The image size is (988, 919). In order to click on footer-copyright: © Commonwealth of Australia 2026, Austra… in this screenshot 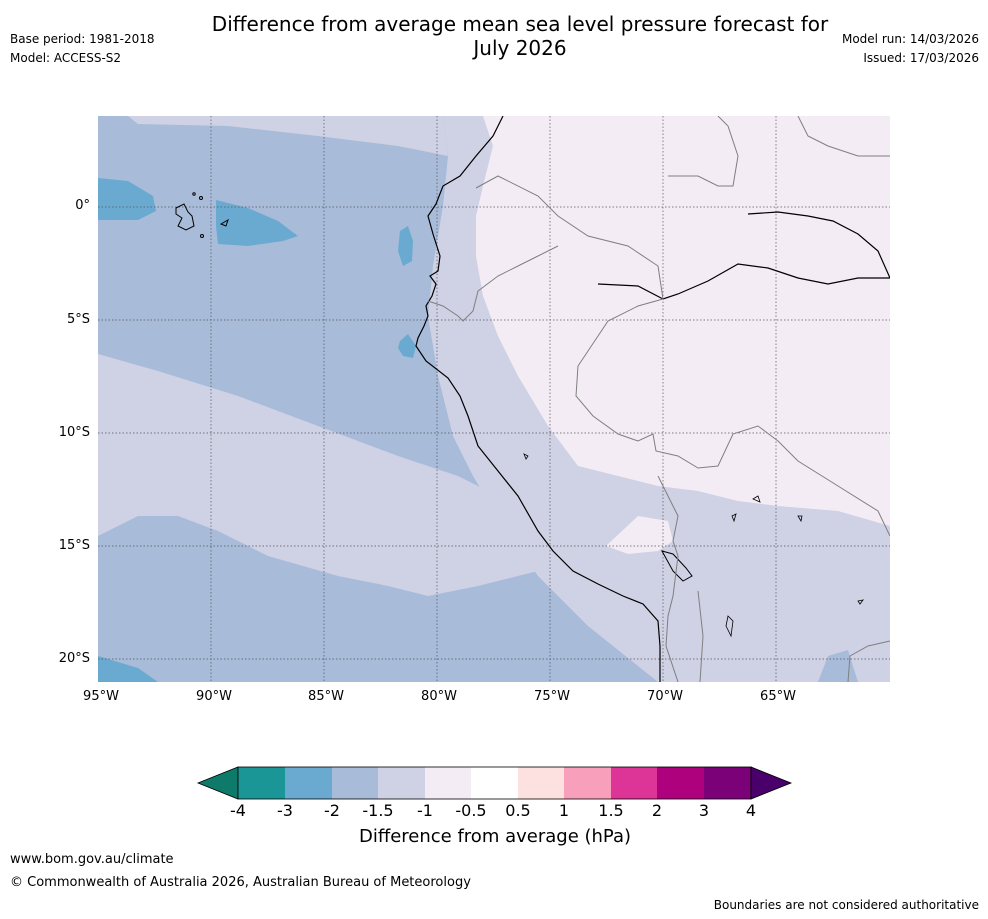, I will do `click(240, 882)`.